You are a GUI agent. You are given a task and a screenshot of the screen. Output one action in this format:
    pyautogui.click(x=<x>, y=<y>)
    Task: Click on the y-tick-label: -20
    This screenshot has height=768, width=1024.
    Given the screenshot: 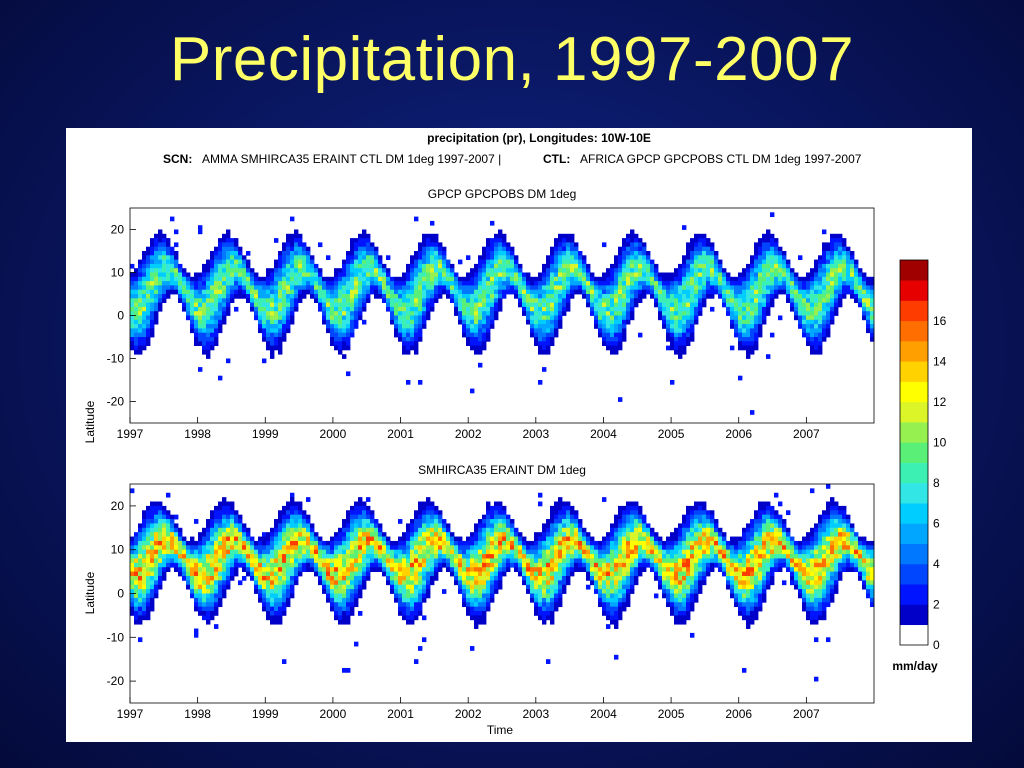 What is the action you would take?
    pyautogui.click(x=116, y=402)
    